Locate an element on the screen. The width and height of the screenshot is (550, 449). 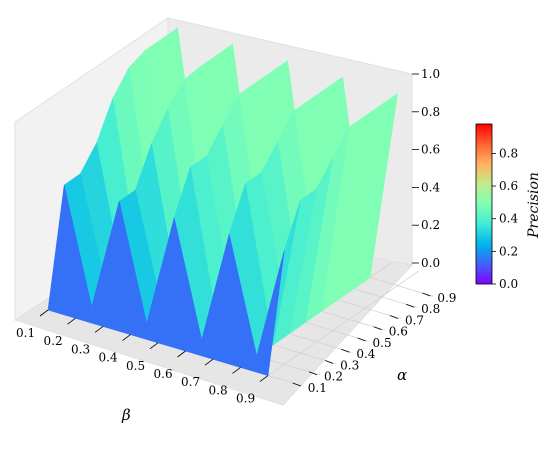
alpha-ticks: 0.10.20.30.40.50.60.70.80.9 is located at coordinates (374, 343).